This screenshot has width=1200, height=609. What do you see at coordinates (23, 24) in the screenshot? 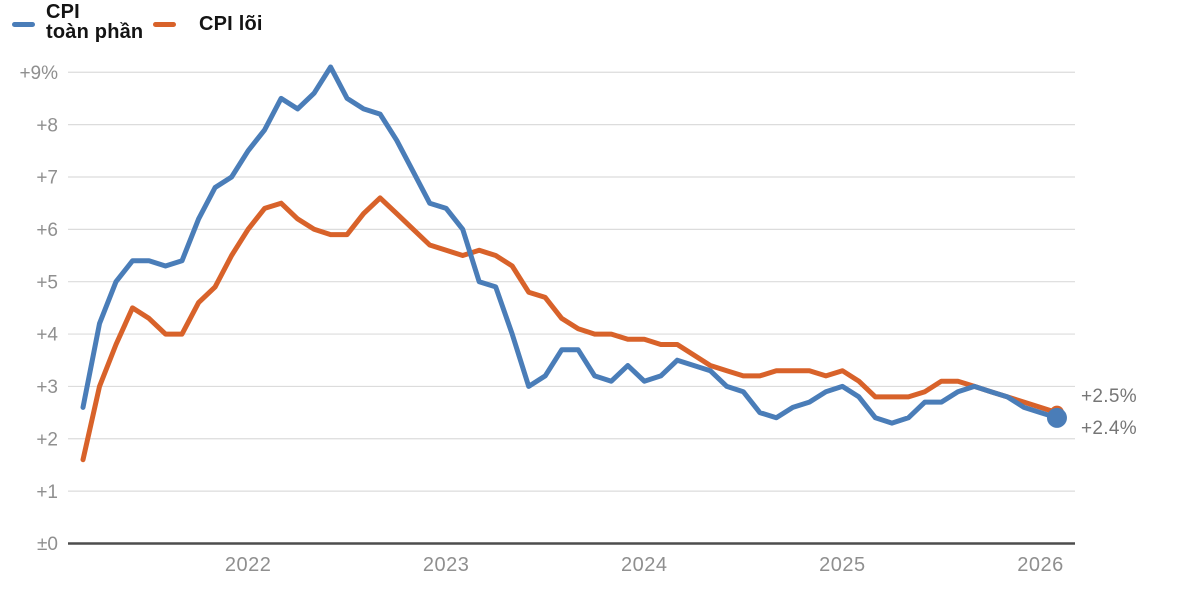
I see `headline-series-swatch-icon` at bounding box center [23, 24].